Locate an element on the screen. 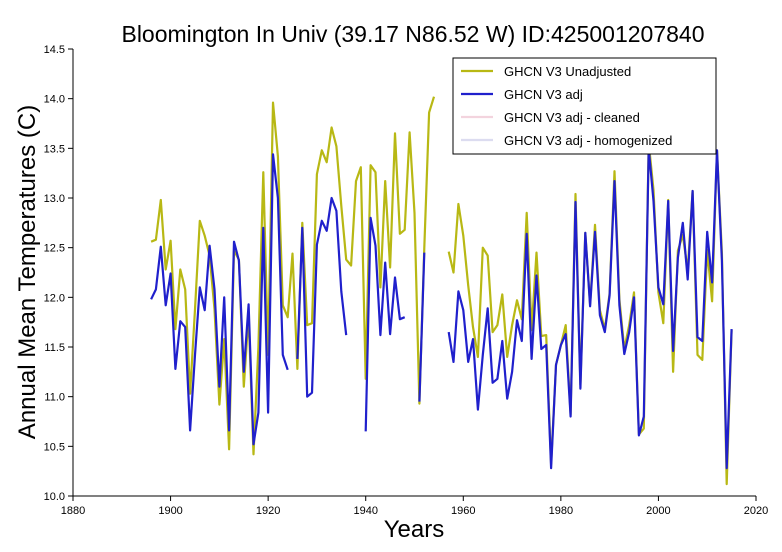 The width and height of the screenshot is (782, 552). x-tick-label: 1880 is located at coordinates (73, 511).